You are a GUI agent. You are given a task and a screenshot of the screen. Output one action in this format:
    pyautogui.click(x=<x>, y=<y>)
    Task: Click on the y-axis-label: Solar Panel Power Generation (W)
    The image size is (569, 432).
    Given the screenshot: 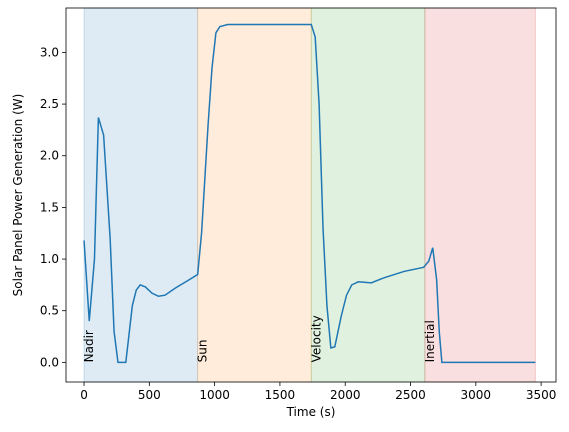 What is the action you would take?
    pyautogui.click(x=18, y=195)
    